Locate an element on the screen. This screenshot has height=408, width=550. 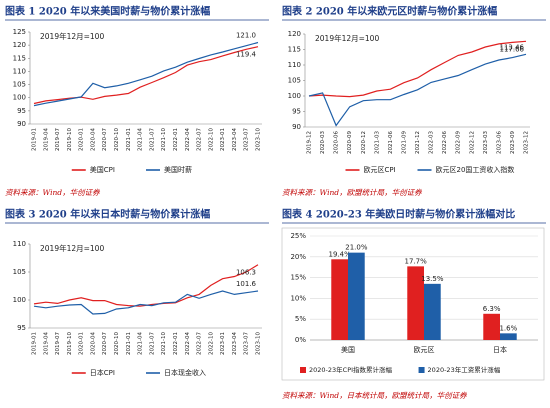
y-tick-label: 90 is located at coordinates (296, 127).